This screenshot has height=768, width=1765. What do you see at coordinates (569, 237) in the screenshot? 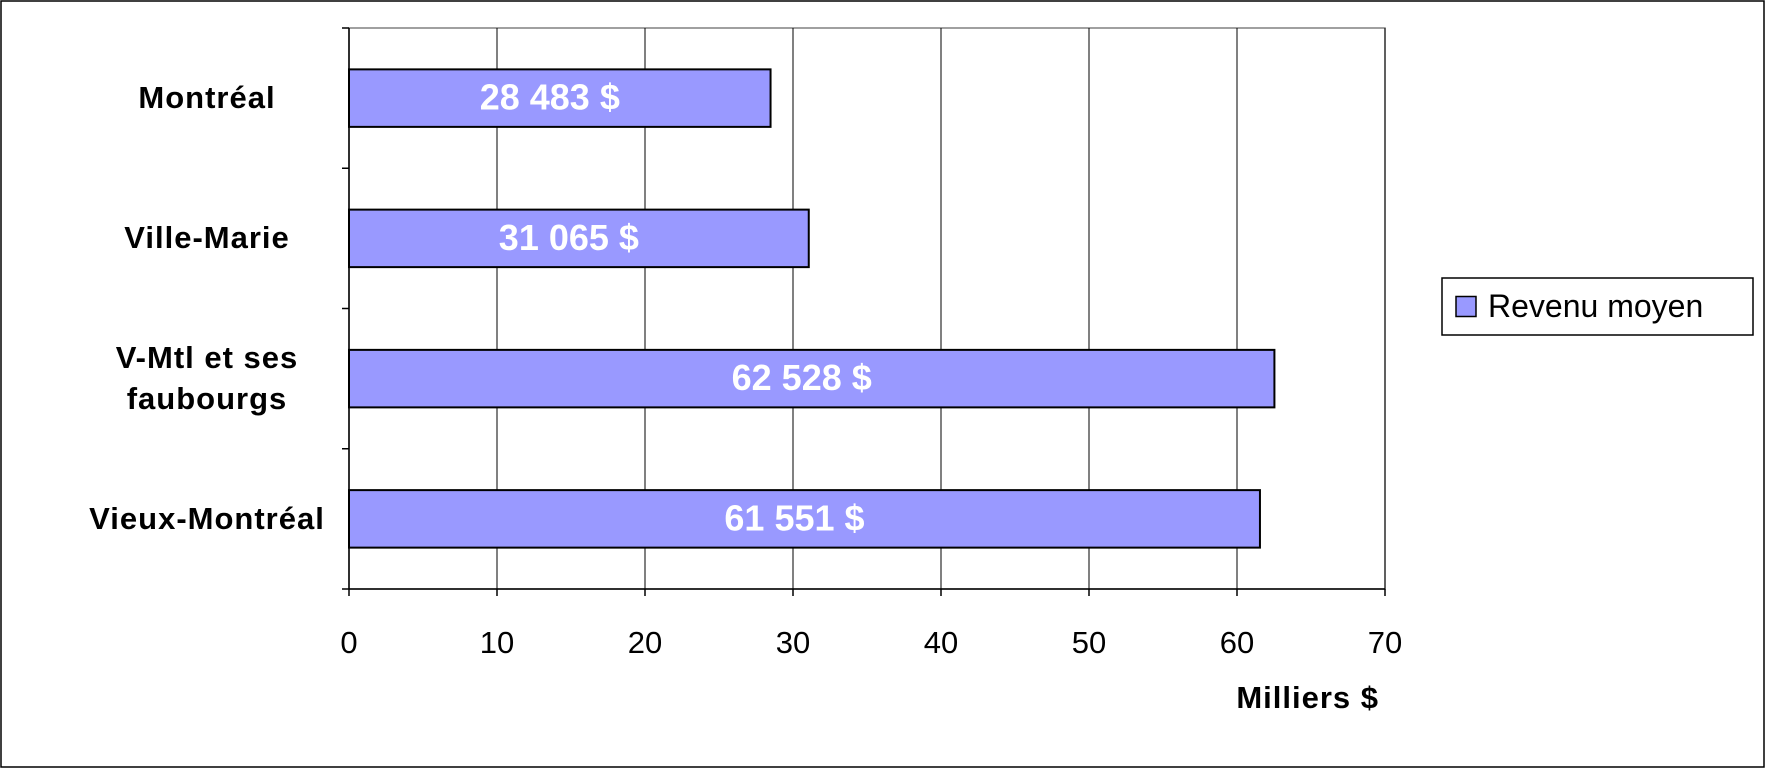
I see `value-label: 31 065 $` at bounding box center [569, 237].